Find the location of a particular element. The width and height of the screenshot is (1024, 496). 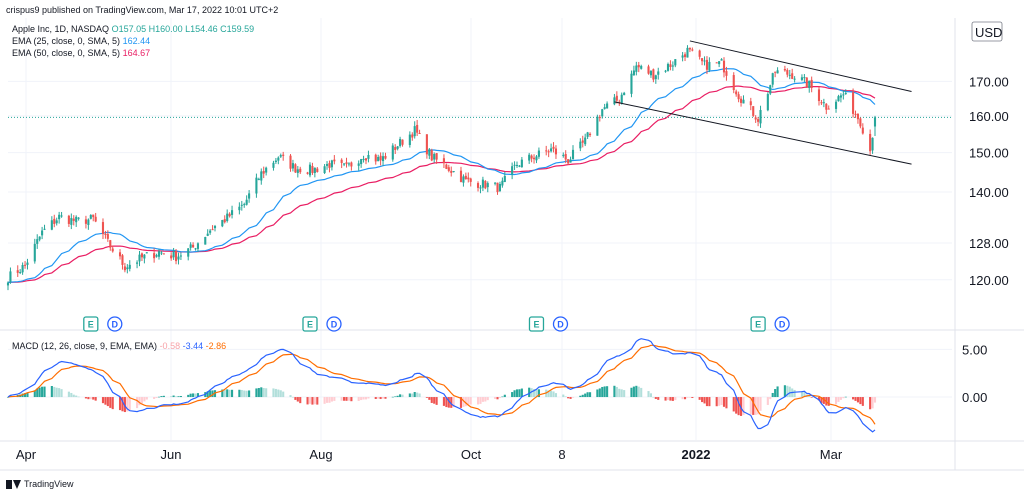

currency-box is located at coordinates (987, 31).